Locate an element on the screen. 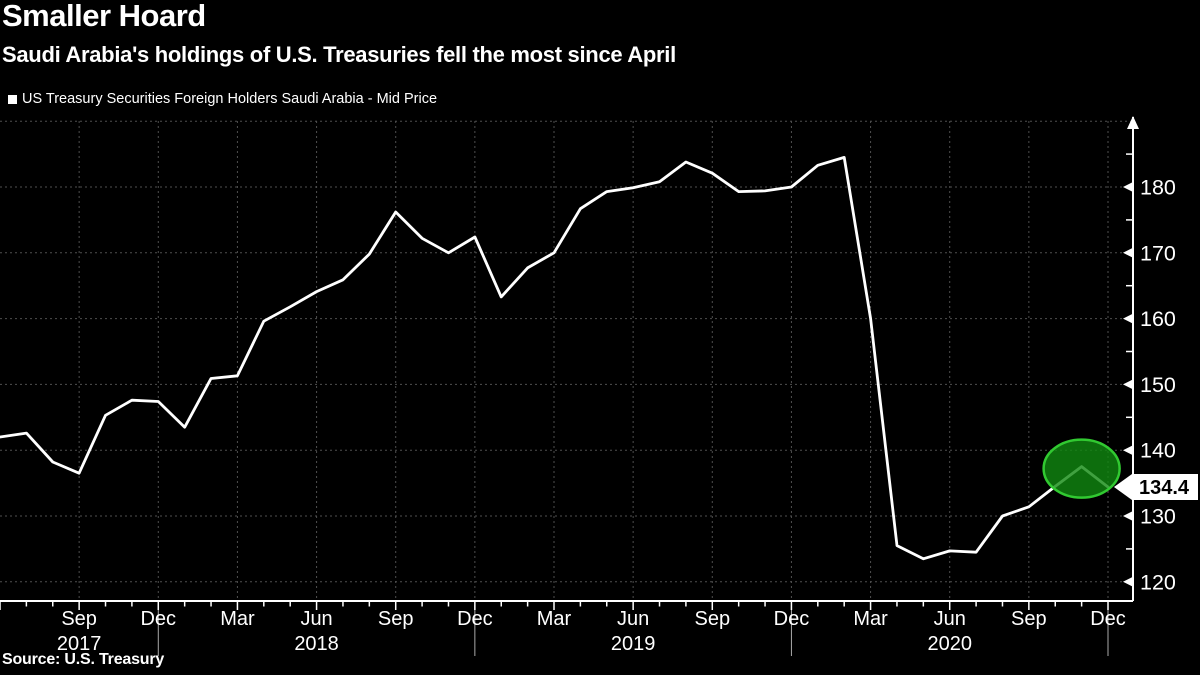  svg-text: 170 is located at coordinates (1158, 253).